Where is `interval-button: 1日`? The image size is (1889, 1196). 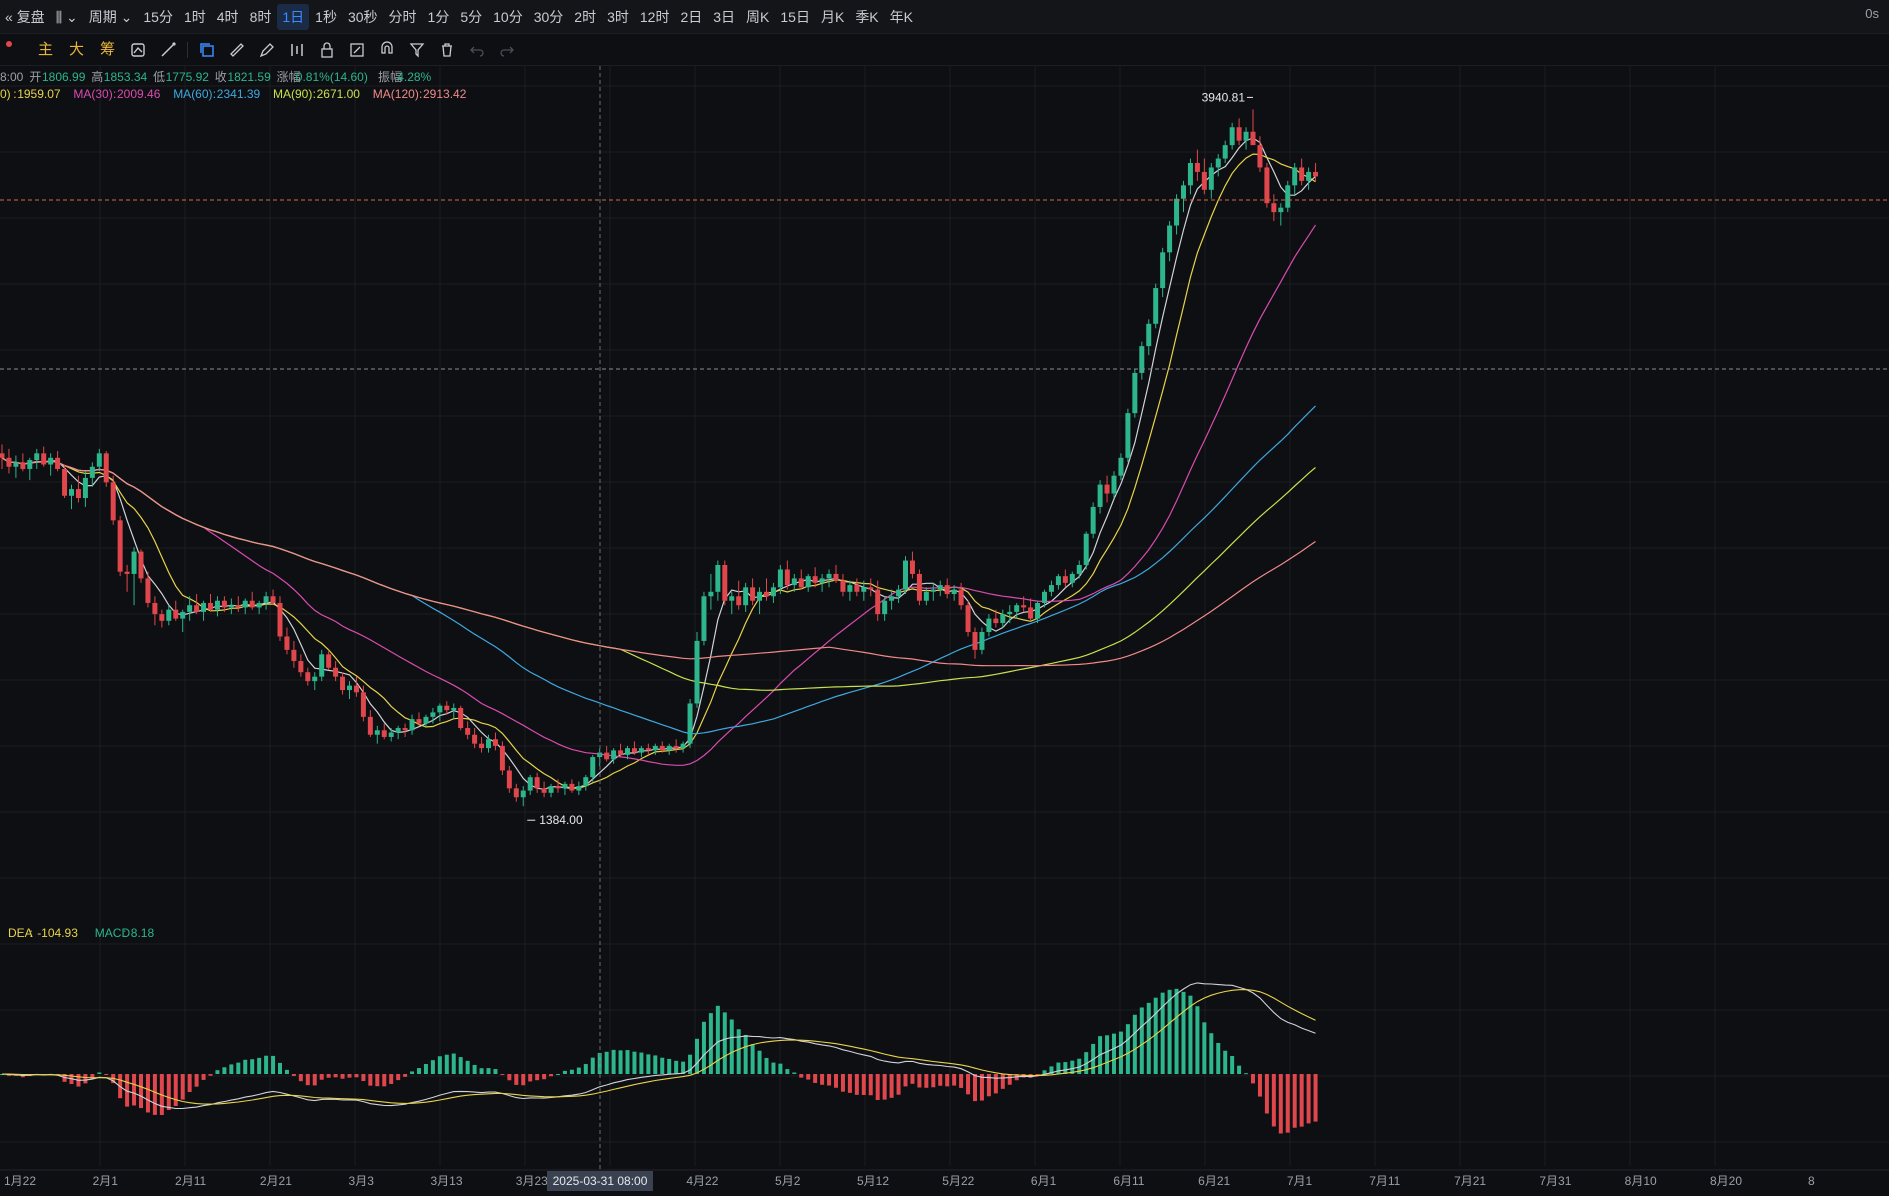 interval-button: 1日 is located at coordinates (293, 16).